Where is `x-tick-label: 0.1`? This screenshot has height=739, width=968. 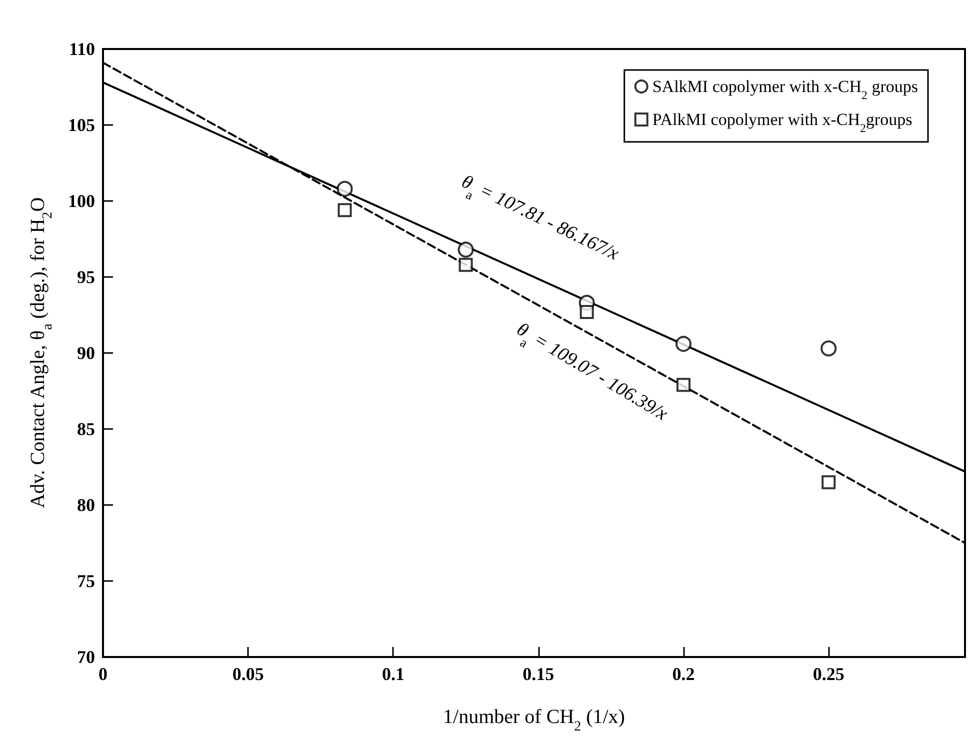
x-tick-label: 0.1 is located at coordinates (393, 674).